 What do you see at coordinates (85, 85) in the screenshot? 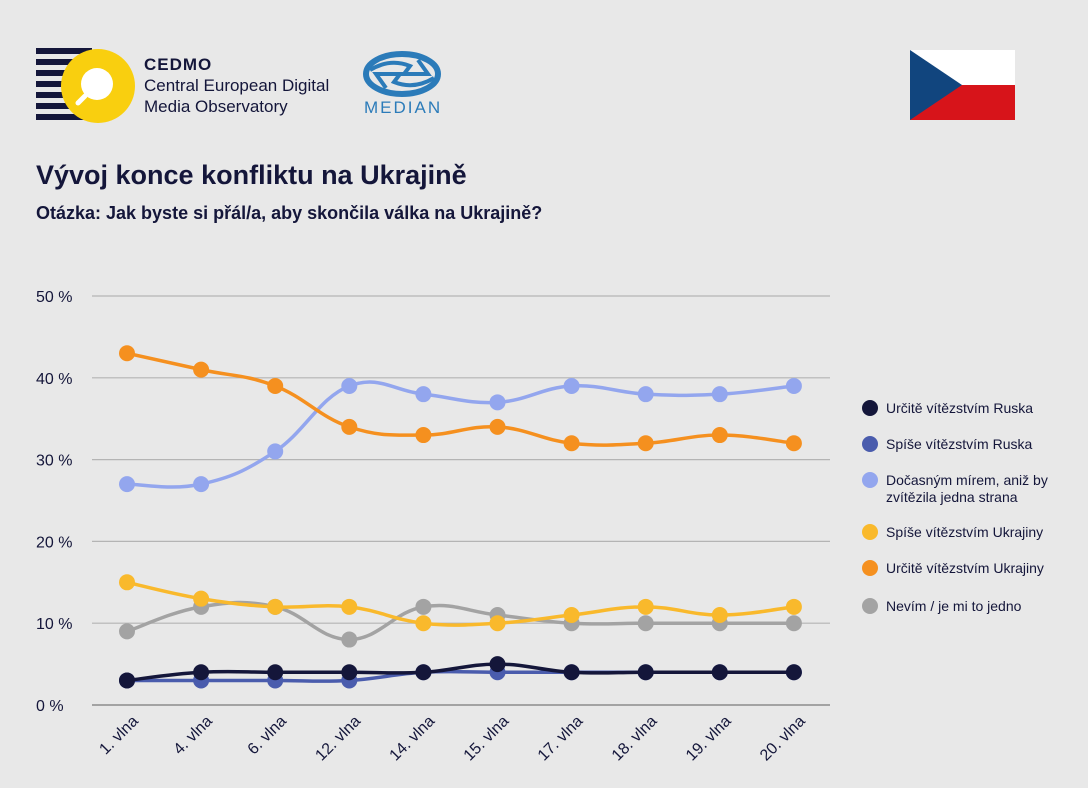
I see `cedmo-logo-icon` at bounding box center [85, 85].